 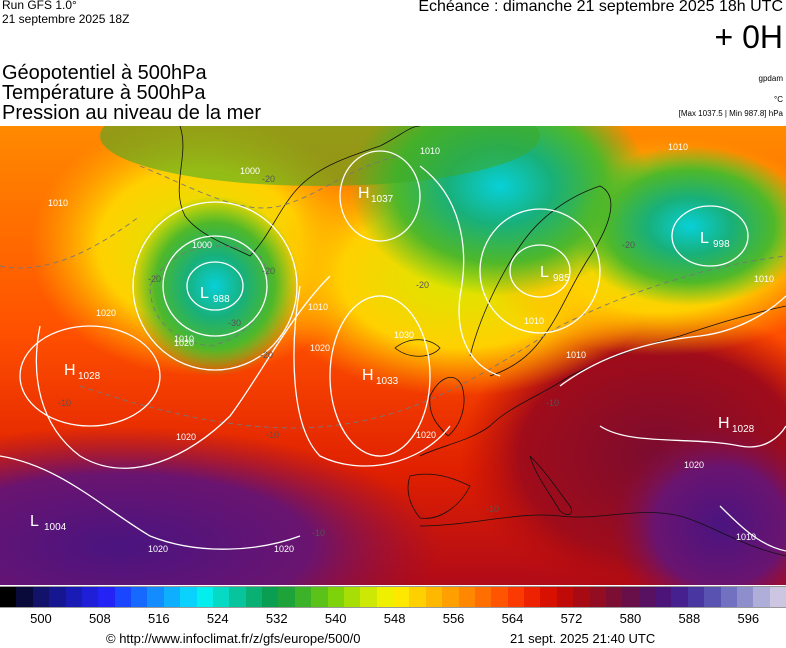 What do you see at coordinates (453, 618) in the screenshot?
I see `color-scale-tick-label: 556` at bounding box center [453, 618].